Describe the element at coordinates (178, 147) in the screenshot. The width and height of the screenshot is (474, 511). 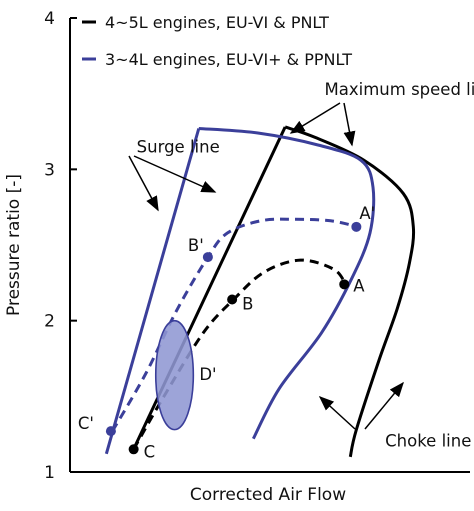
I see `annotation-surge-line: Surge line` at that location.